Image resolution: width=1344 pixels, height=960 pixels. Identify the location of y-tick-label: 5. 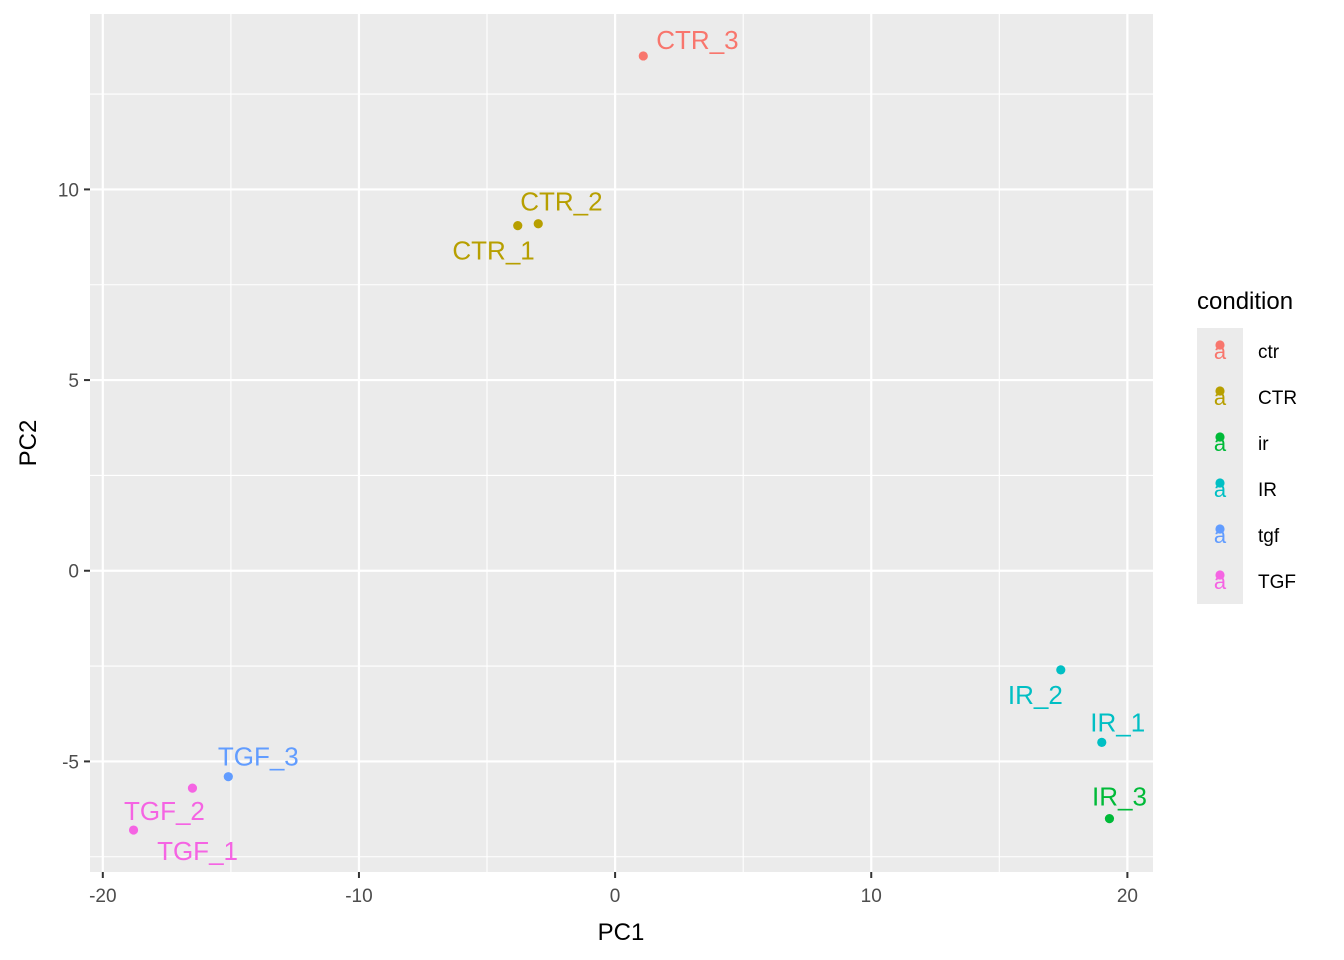
(73, 381).